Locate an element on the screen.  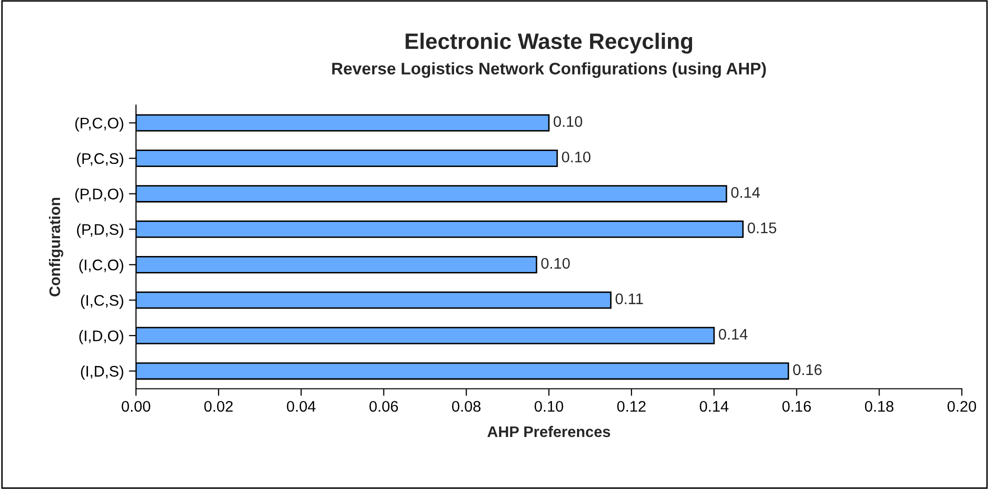
x-tick-label: 0.04 is located at coordinates (301, 406).